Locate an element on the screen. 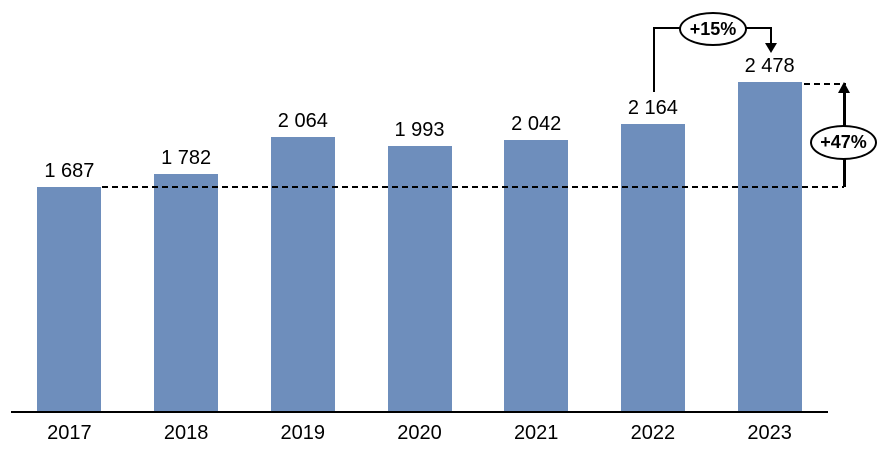 This screenshot has width=892, height=452. reference-dashed-line is located at coordinates (473, 187).